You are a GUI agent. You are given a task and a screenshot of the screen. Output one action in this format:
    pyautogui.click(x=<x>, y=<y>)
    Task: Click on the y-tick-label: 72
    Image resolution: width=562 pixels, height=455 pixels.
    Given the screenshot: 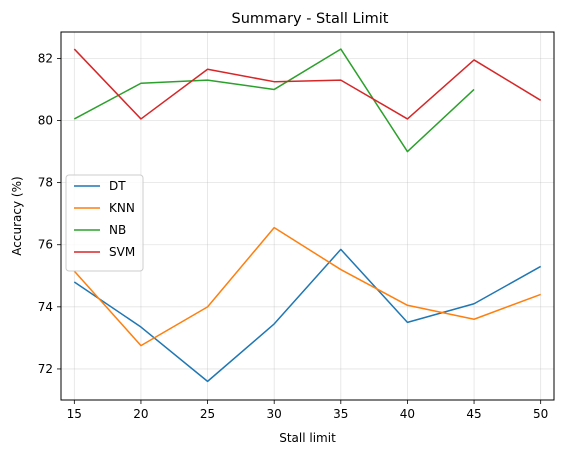 What is the action you would take?
    pyautogui.click(x=45, y=369)
    